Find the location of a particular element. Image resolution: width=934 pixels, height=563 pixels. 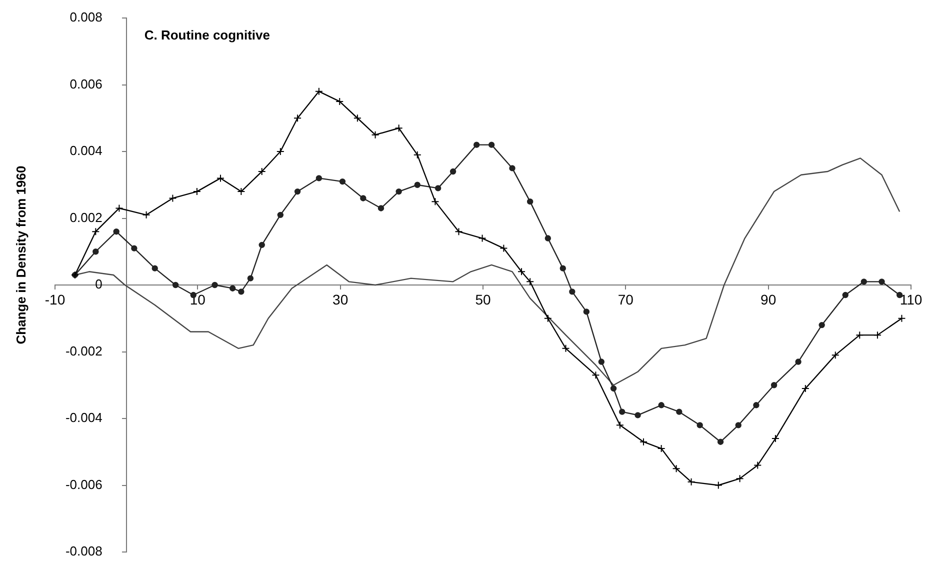

y-tick-label: 0.004 is located at coordinates (86, 150).